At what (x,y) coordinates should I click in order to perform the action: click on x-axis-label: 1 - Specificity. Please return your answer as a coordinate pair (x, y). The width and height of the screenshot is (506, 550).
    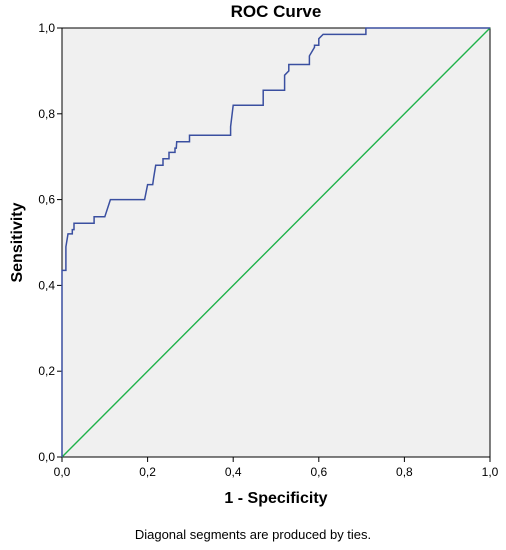
    Looking at the image, I should click on (275, 498).